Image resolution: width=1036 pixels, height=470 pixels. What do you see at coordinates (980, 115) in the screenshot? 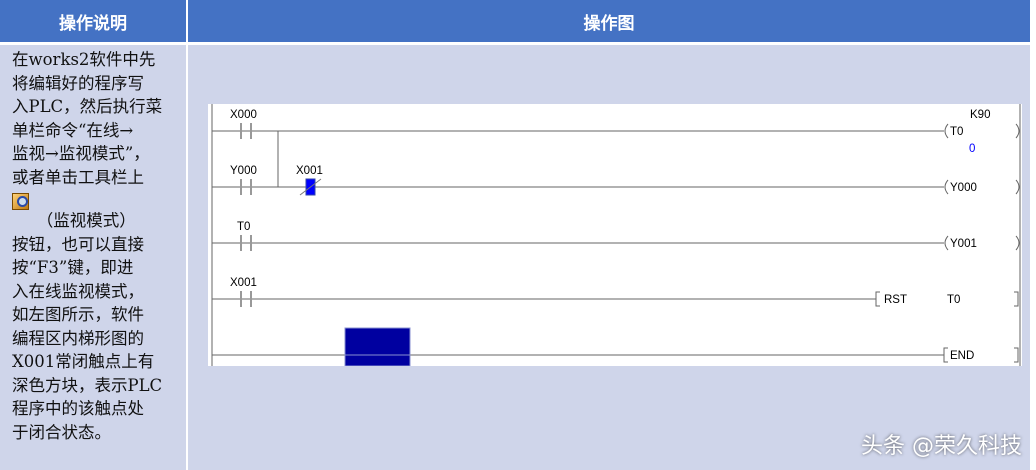
I see `timer-setting: K90` at bounding box center [980, 115].